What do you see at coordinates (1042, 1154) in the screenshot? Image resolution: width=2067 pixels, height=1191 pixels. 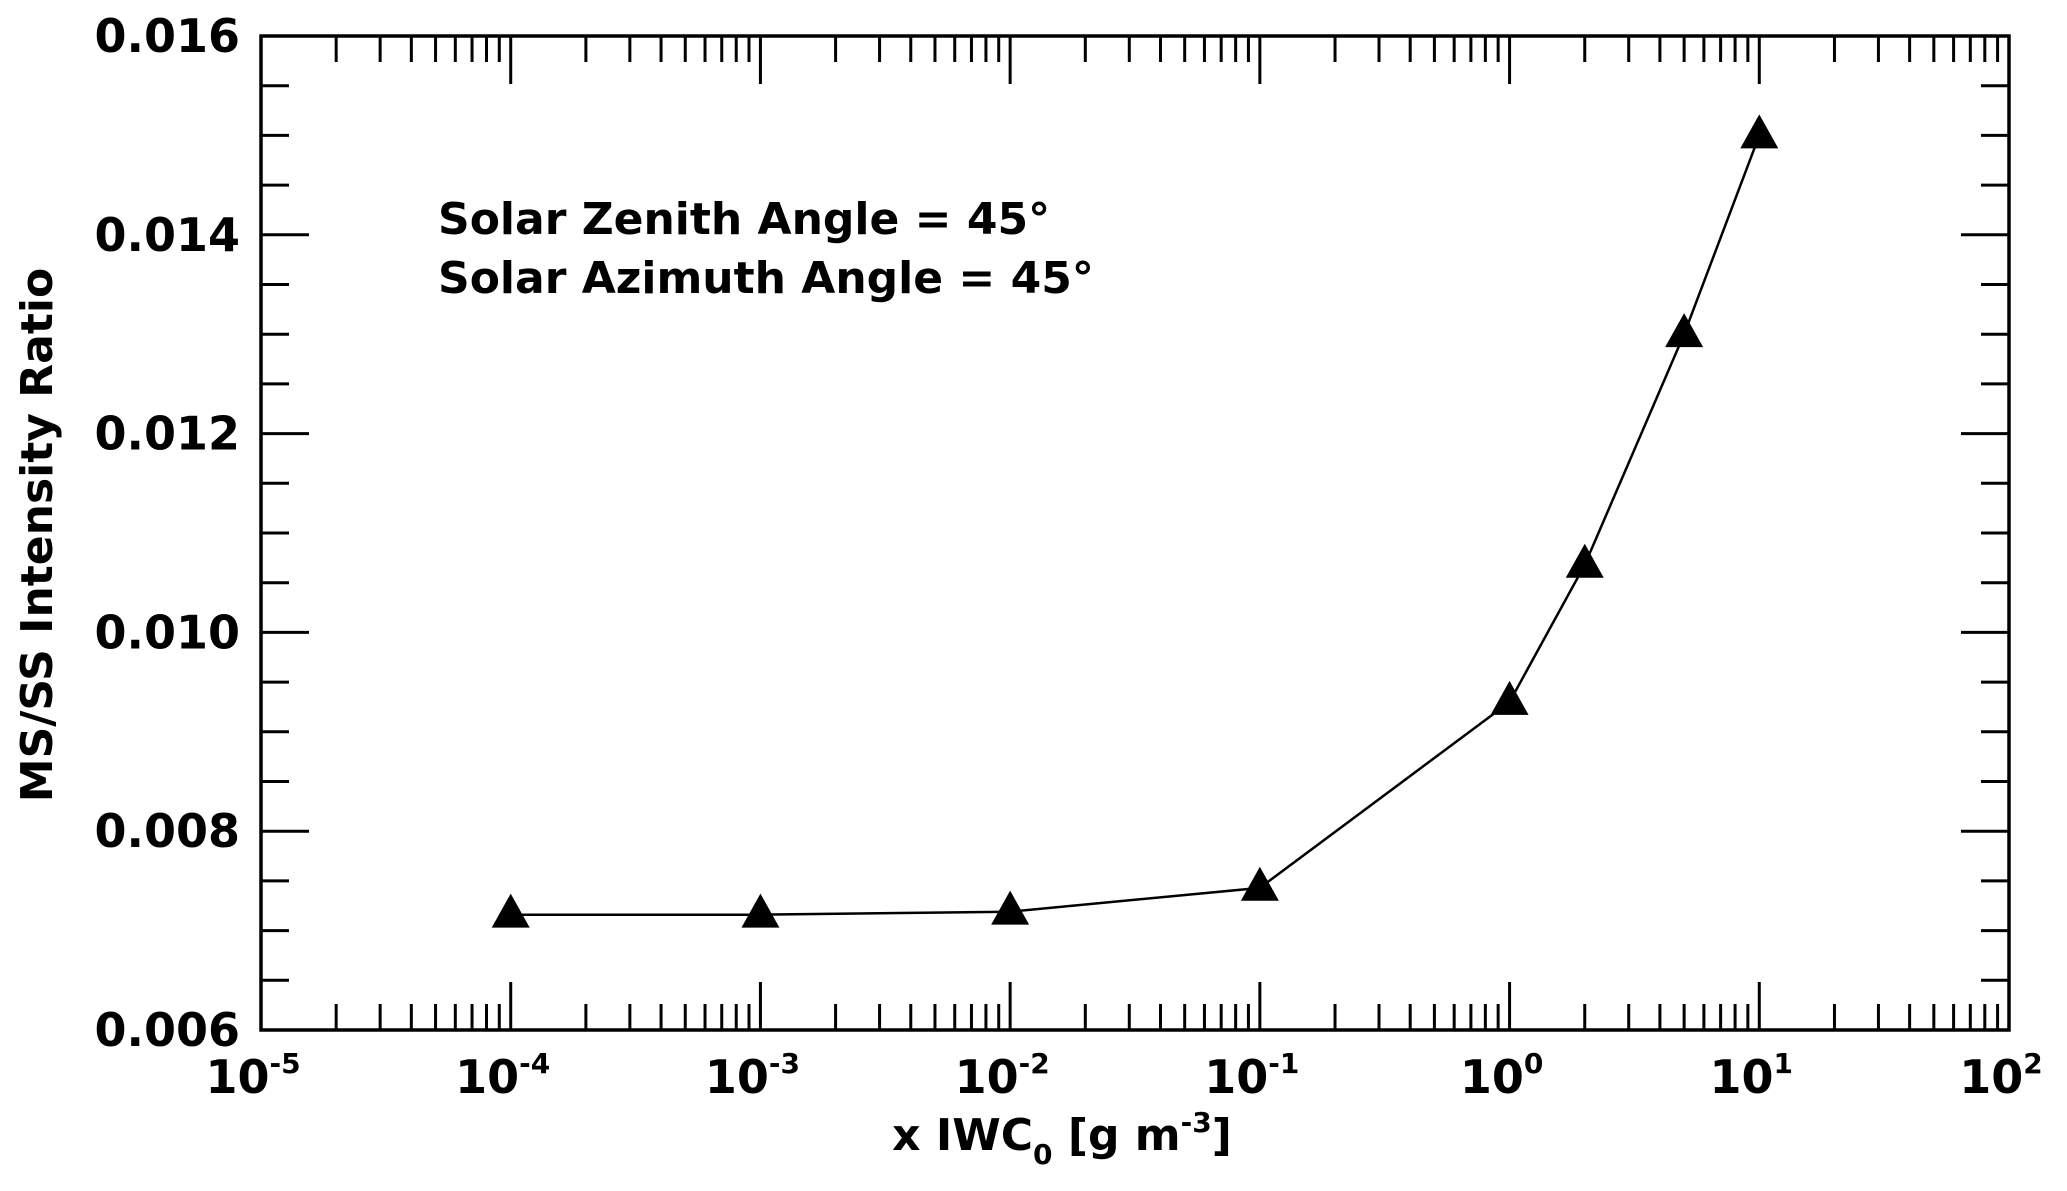 I see `x-axis-title-subscript: 0` at bounding box center [1042, 1154].